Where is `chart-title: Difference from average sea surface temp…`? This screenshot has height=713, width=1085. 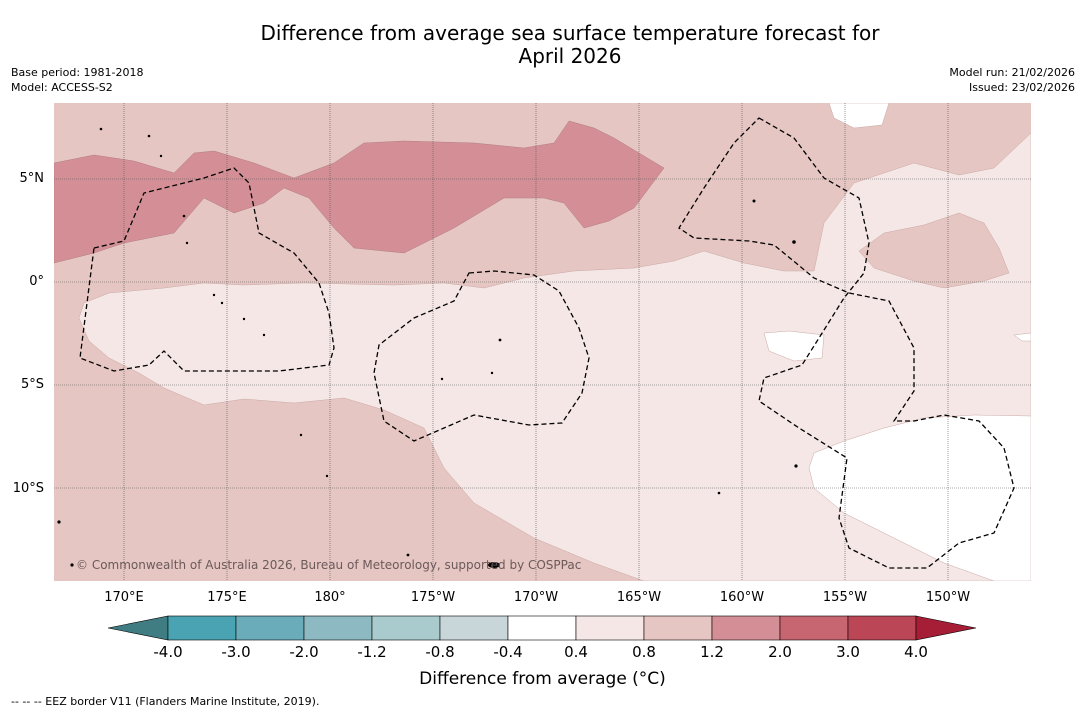
chart-title: Difference from average sea surface temp… is located at coordinates (542, 45).